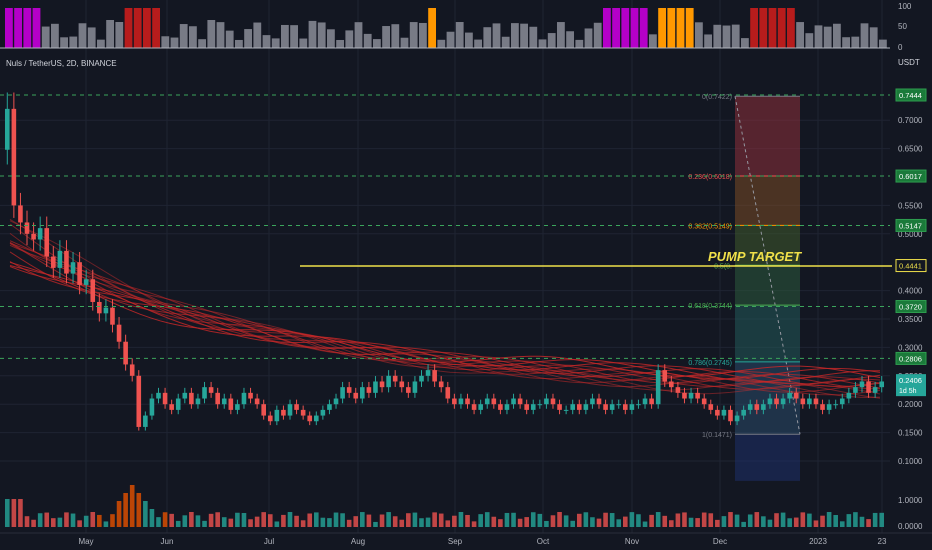  I want to click on fib-level-label: 0.5(0., so click(723, 266).